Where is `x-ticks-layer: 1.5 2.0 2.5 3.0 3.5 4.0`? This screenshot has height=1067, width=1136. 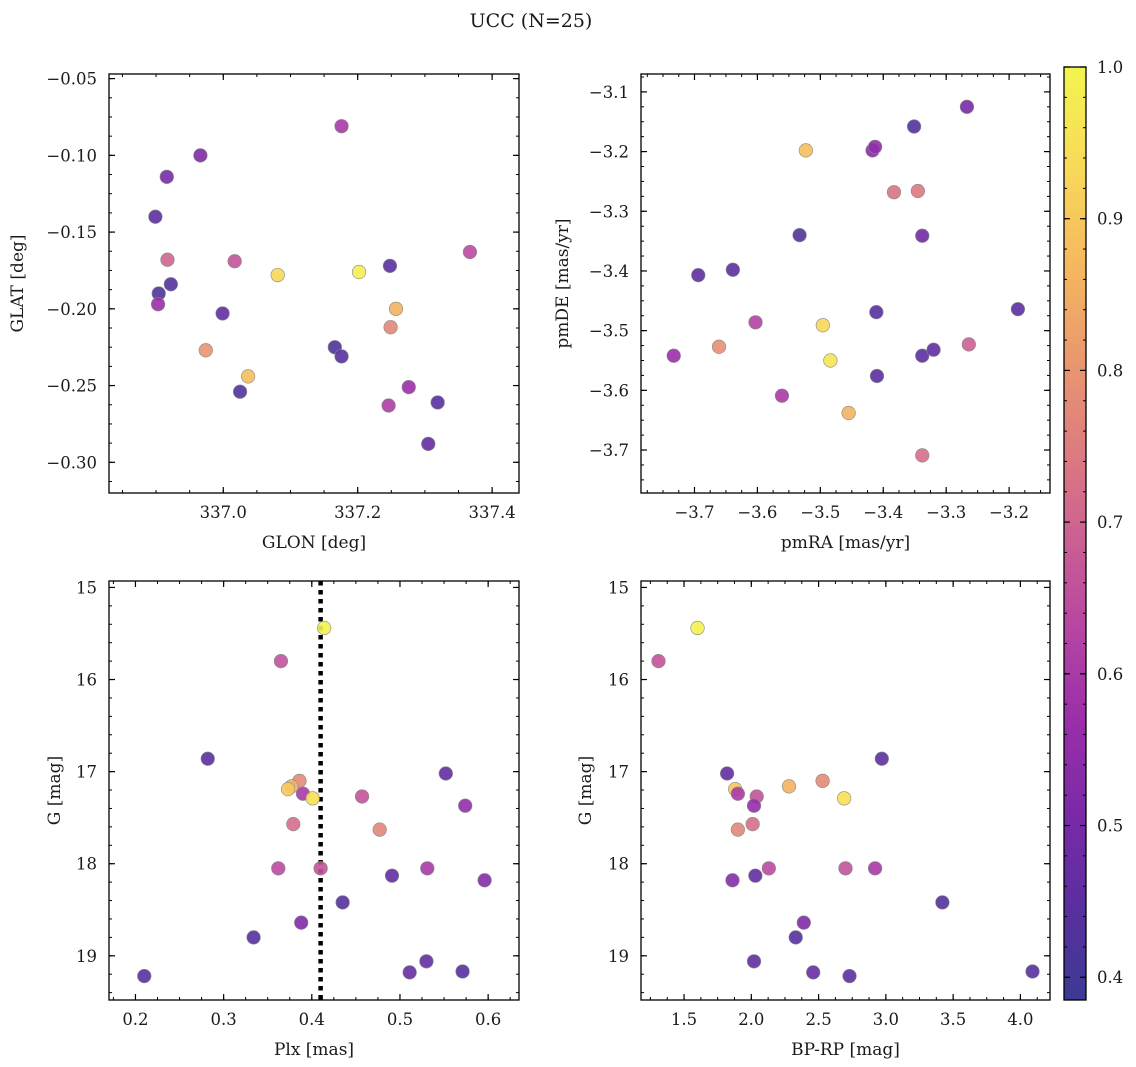
x-ticks-layer: 1.5 2.0 2.5 3.0 3.5 4.0 is located at coordinates (843, 805).